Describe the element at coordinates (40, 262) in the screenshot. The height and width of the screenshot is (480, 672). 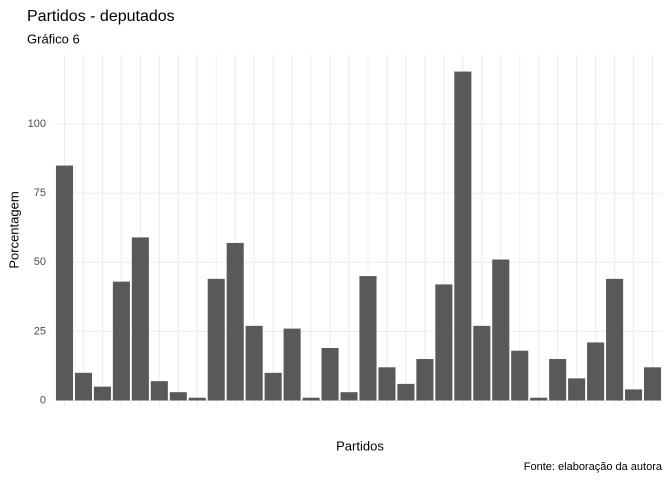
I see `y-tick-label: 50` at that location.